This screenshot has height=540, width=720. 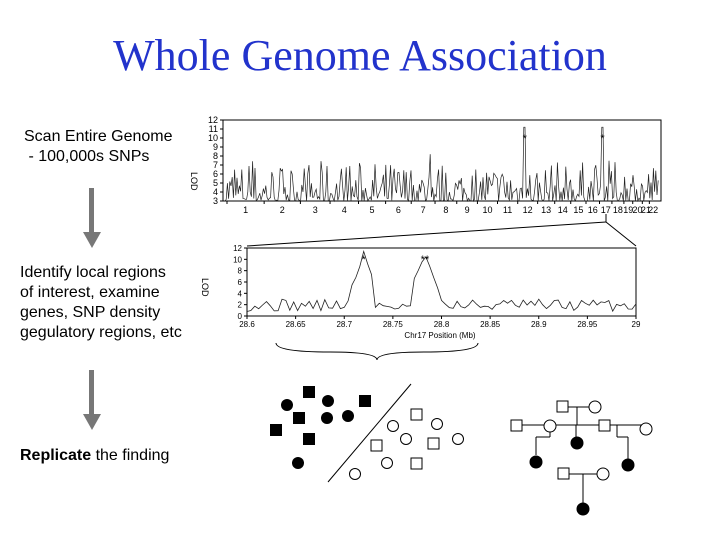 I want to click on top-ytick-label: 5, so click(x=215, y=183).